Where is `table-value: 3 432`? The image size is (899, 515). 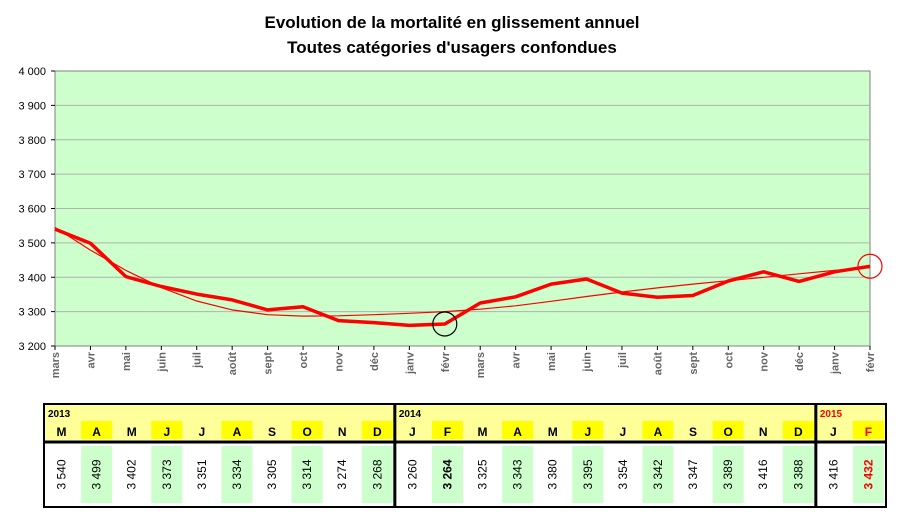 table-value: 3 432 is located at coordinates (868, 474).